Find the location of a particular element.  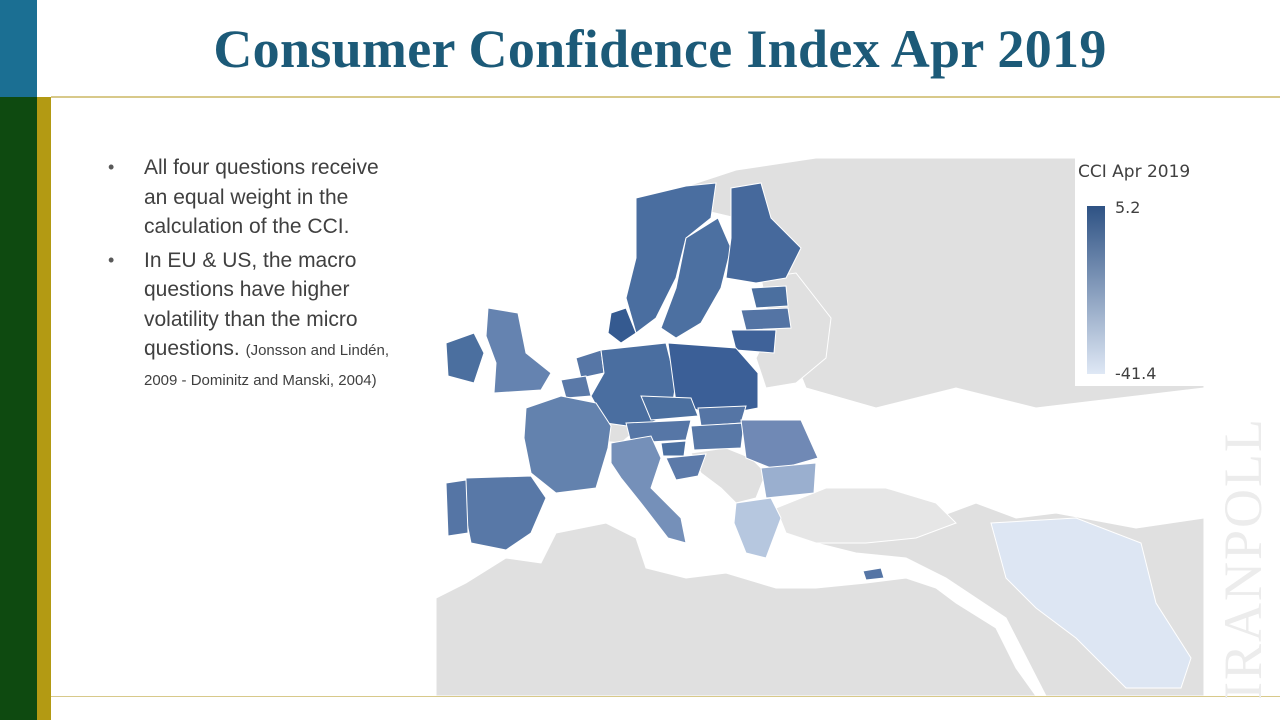

region-czechia is located at coordinates (669, 408).